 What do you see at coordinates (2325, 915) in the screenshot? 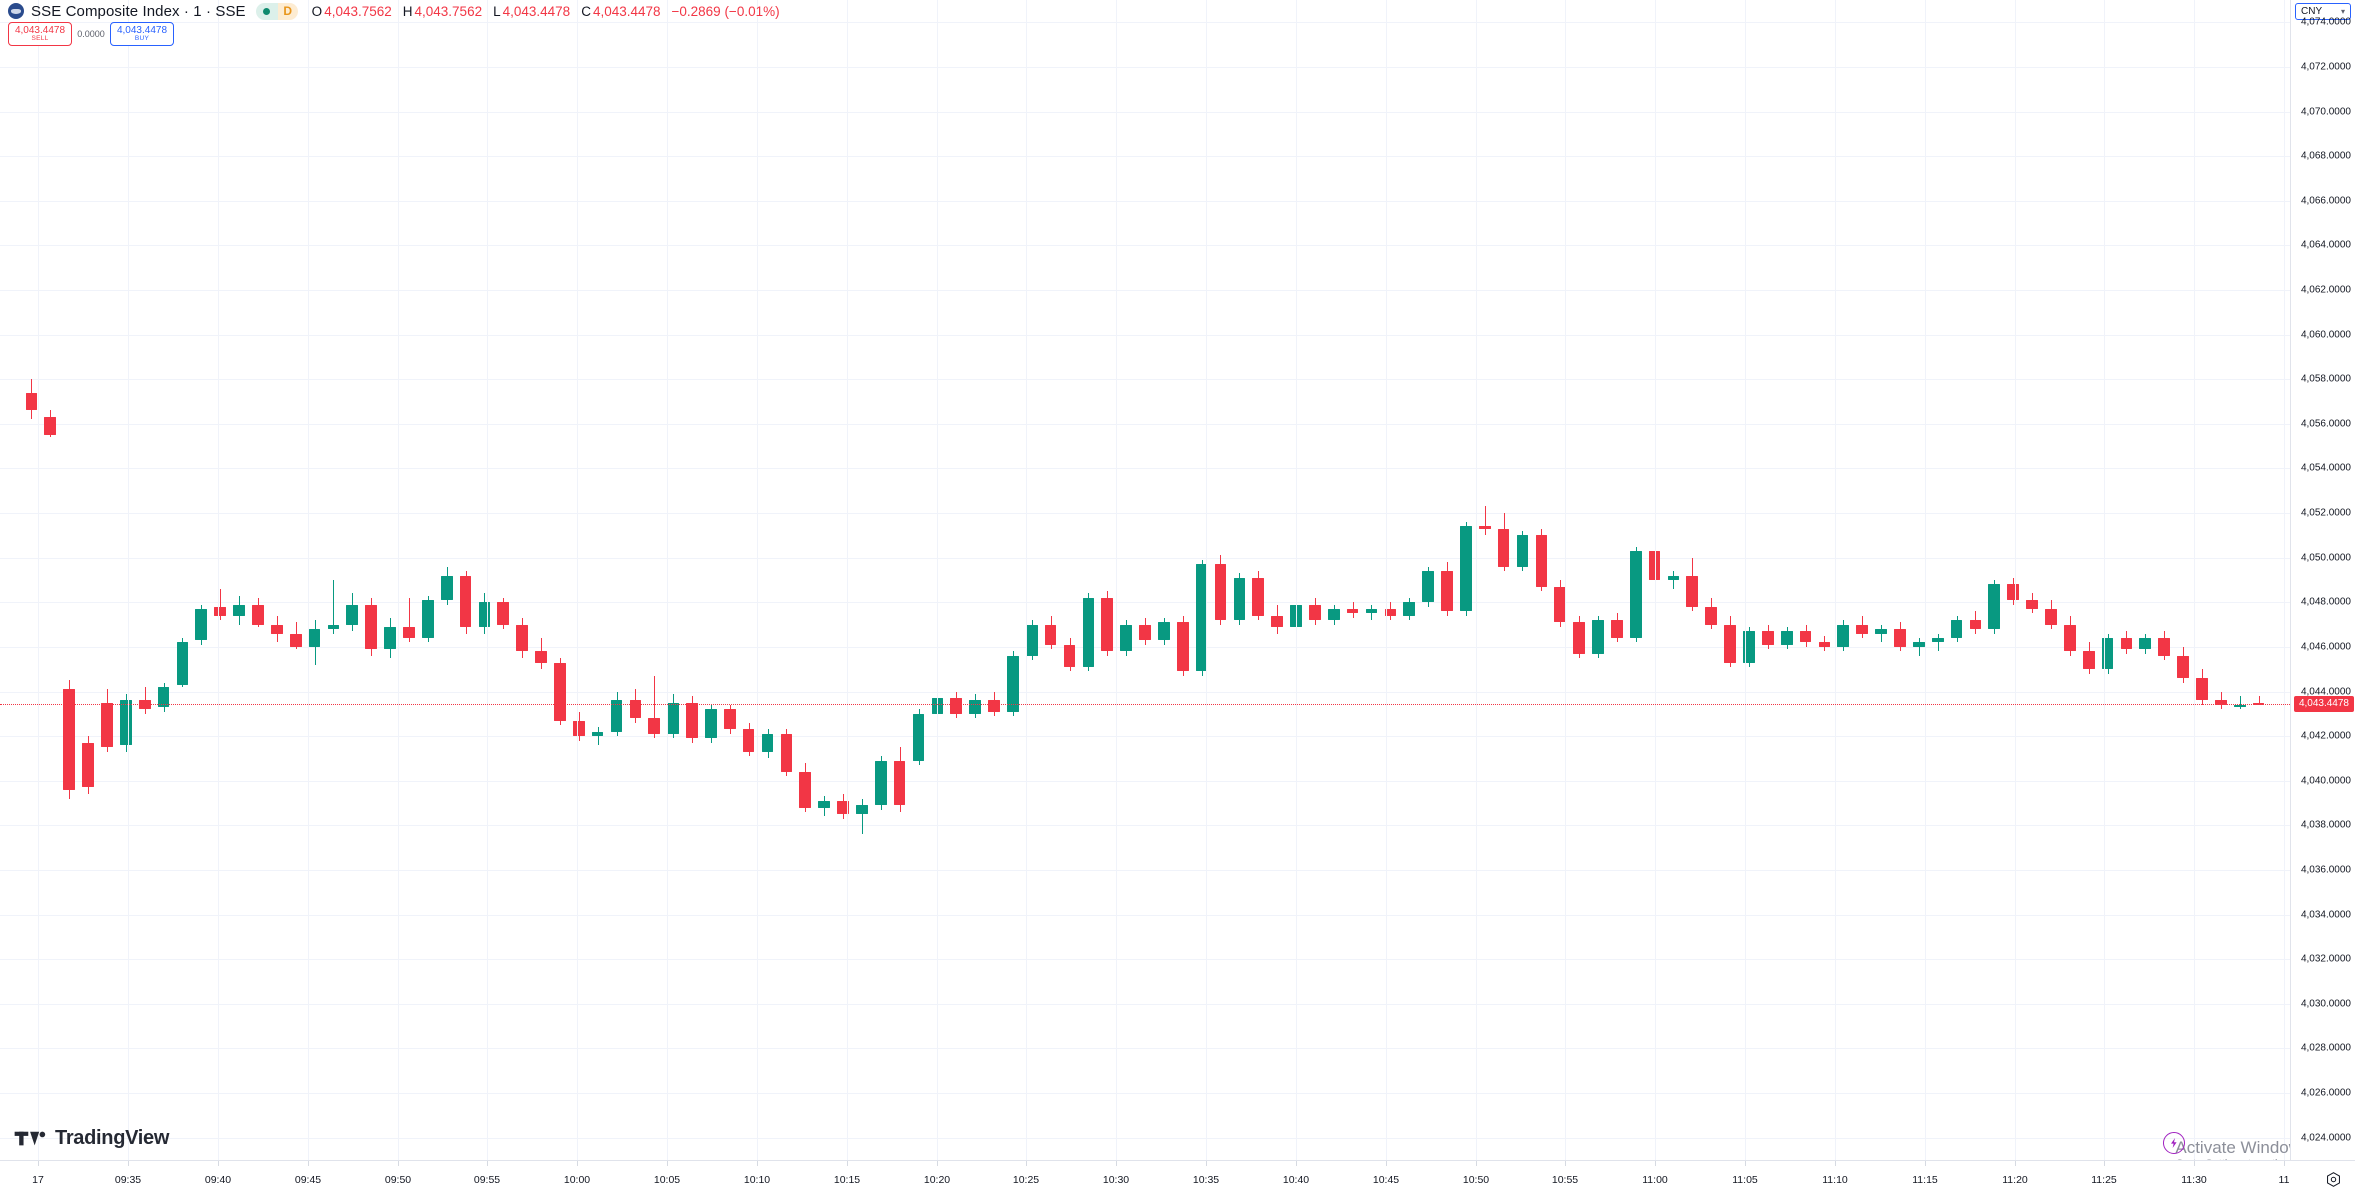
I see `price-tick: 4,034.0000` at bounding box center [2325, 915].